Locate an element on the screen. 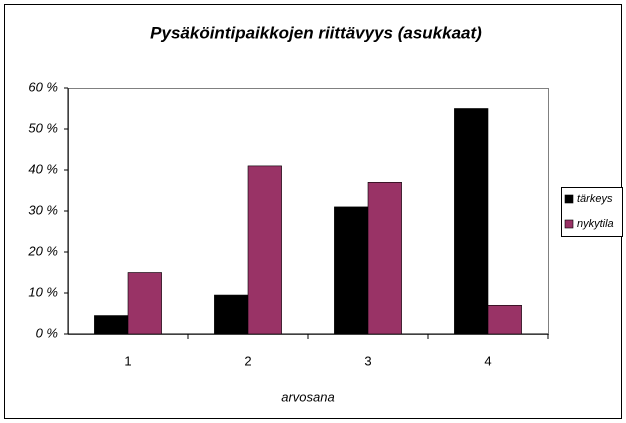 Image resolution: width=626 pixels, height=423 pixels. x-tick-label: 4 is located at coordinates (487, 360).